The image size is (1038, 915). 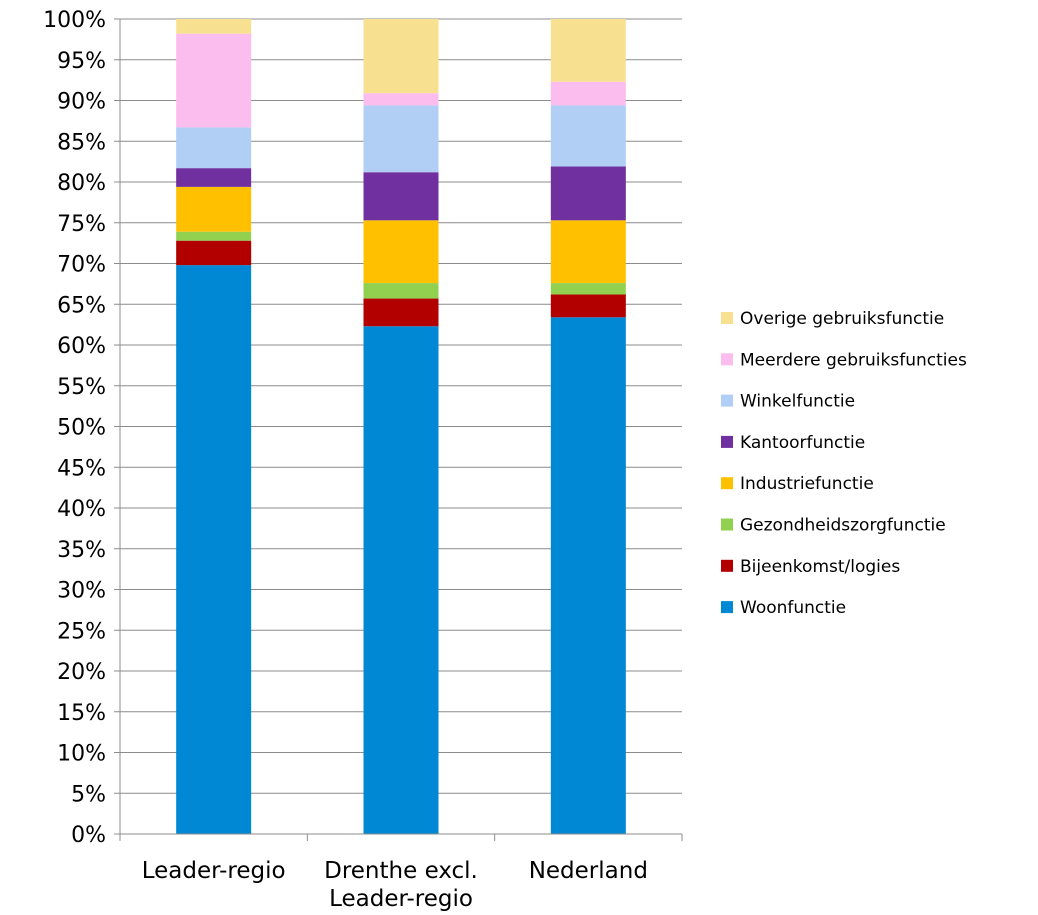 I want to click on y-tick-label: 90%, so click(x=81, y=102).